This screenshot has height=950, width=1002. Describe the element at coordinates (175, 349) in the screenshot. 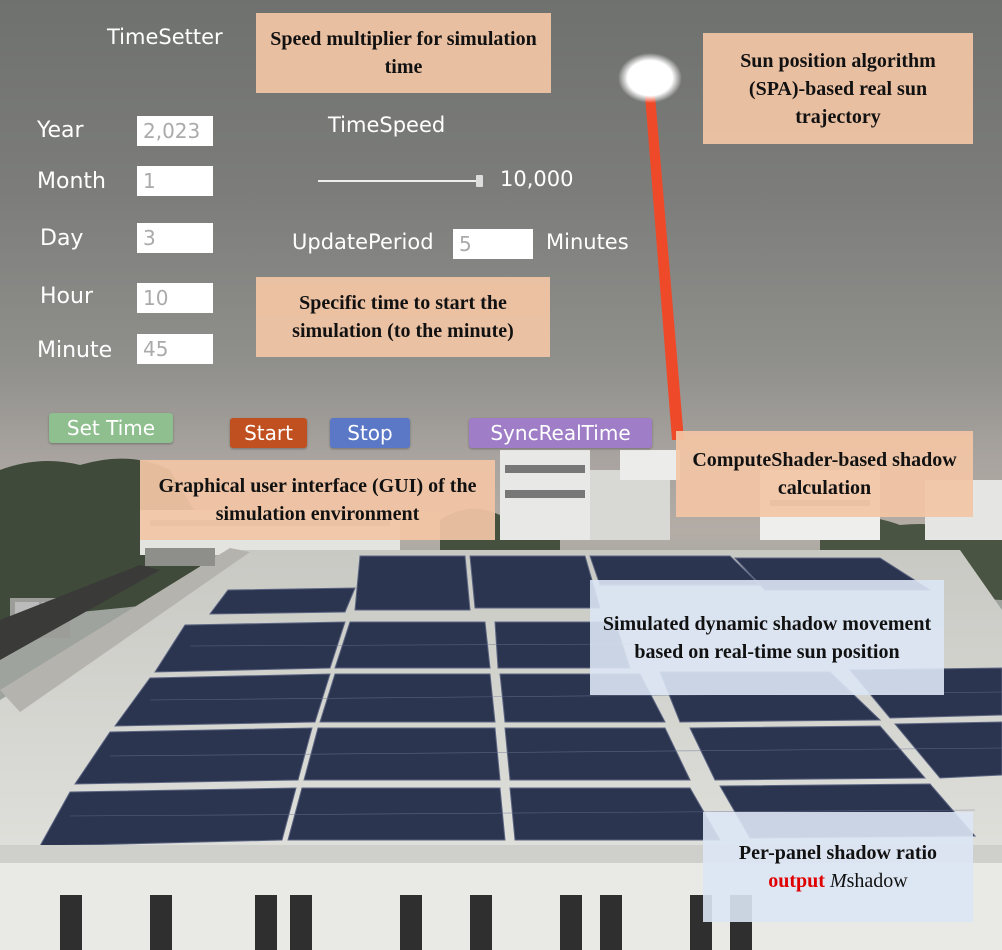

I see `minute-input` at that location.